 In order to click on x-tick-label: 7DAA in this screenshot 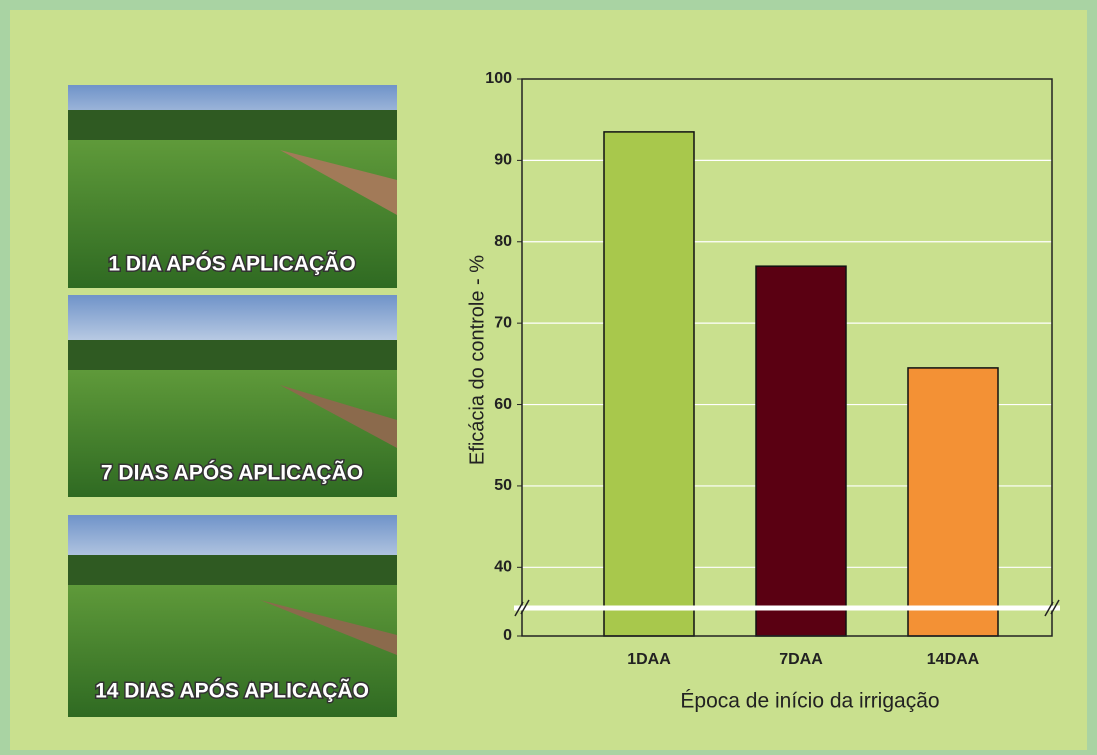, I will do `click(801, 659)`.